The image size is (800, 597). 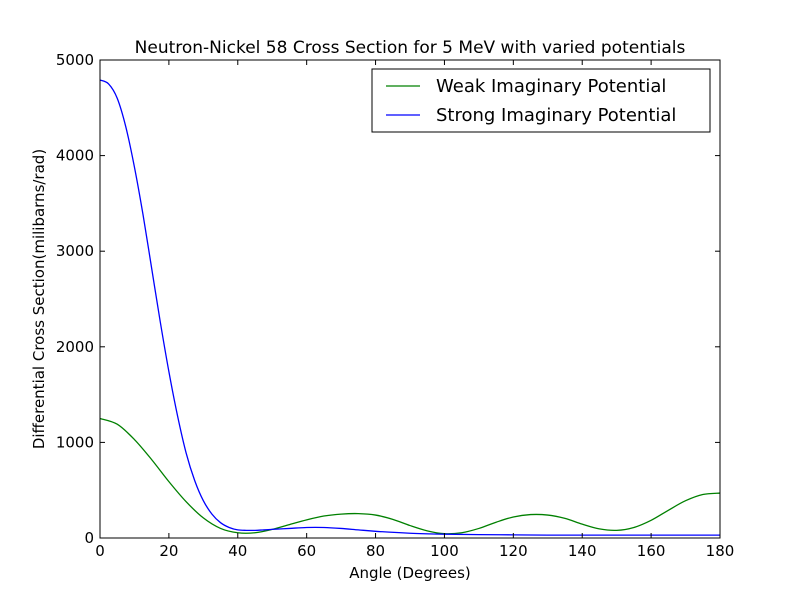 I want to click on x-tick-label: 80, so click(x=375, y=551).